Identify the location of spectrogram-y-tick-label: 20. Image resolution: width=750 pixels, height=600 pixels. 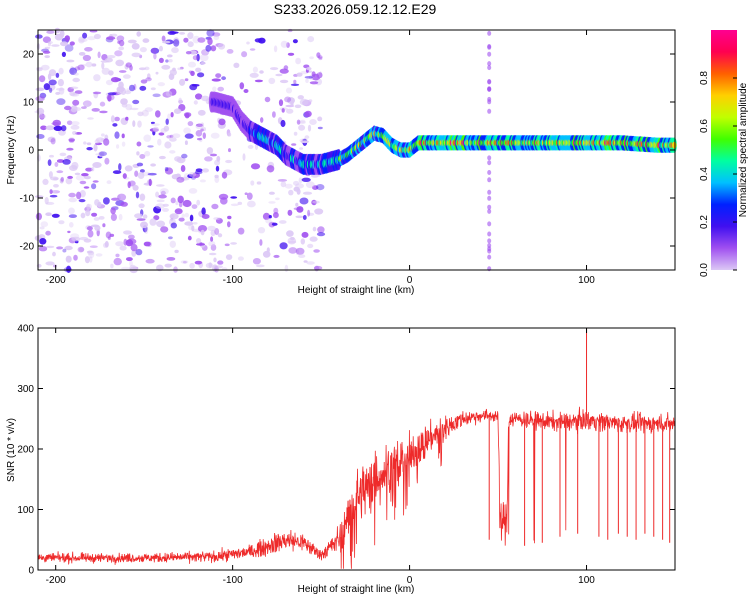
(29, 55).